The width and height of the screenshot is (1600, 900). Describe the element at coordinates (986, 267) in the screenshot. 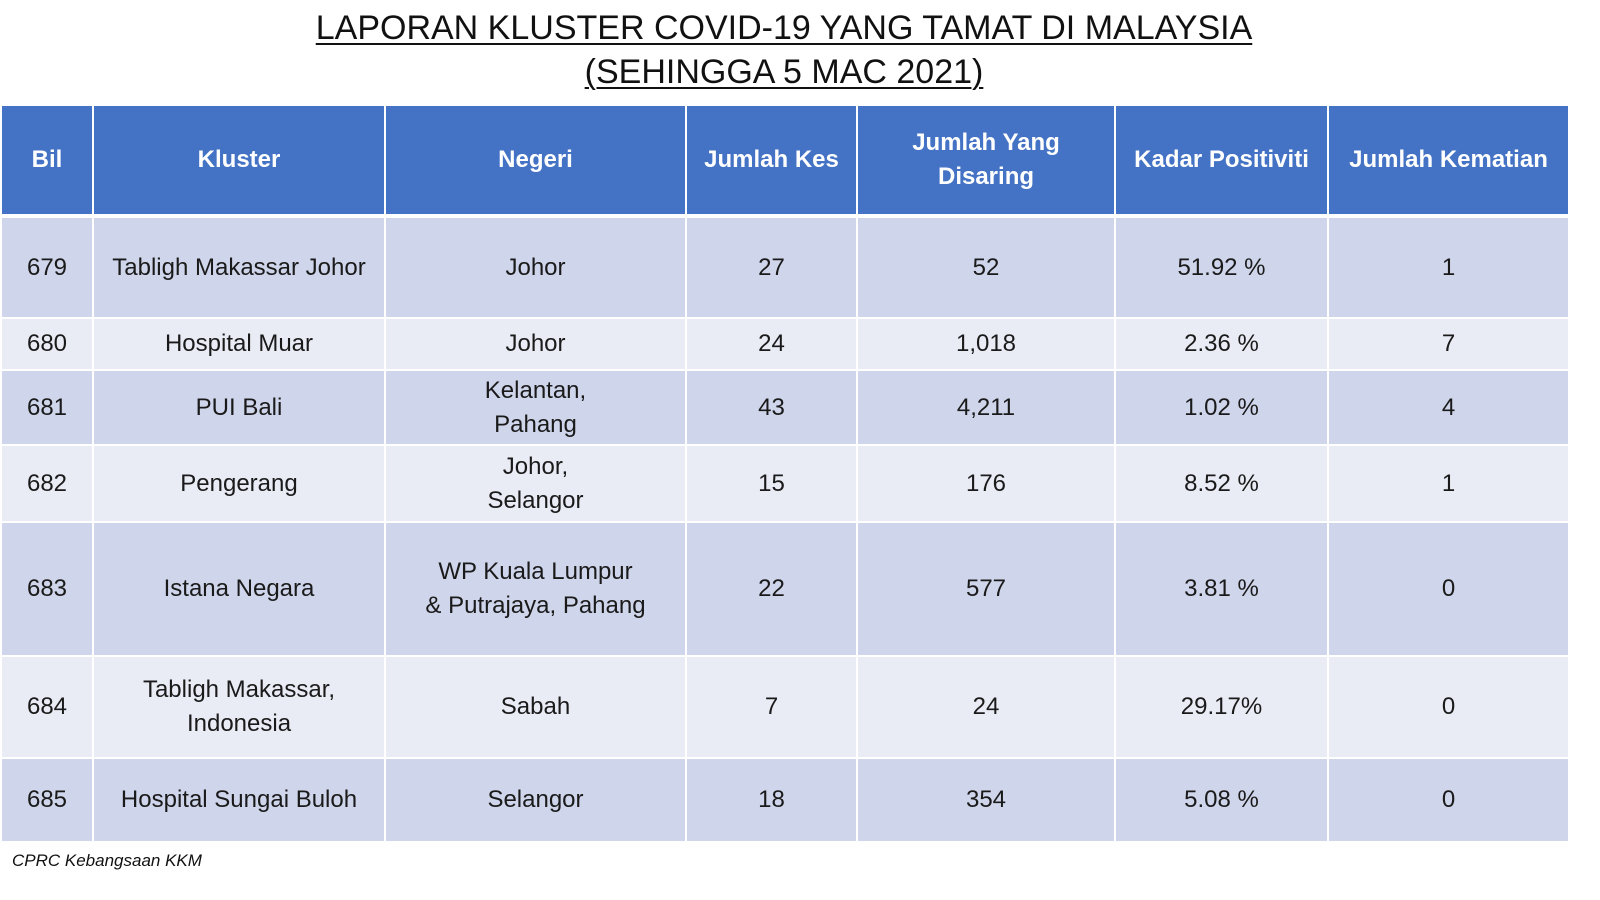

I see `cell-disaring: 52` at that location.